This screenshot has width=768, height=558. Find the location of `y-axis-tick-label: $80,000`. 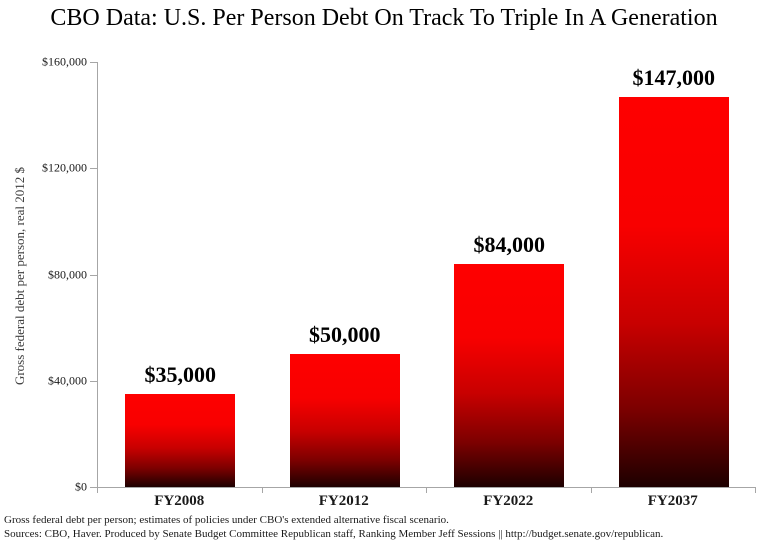

y-axis-tick-label: $80,000 is located at coordinates (67, 274).